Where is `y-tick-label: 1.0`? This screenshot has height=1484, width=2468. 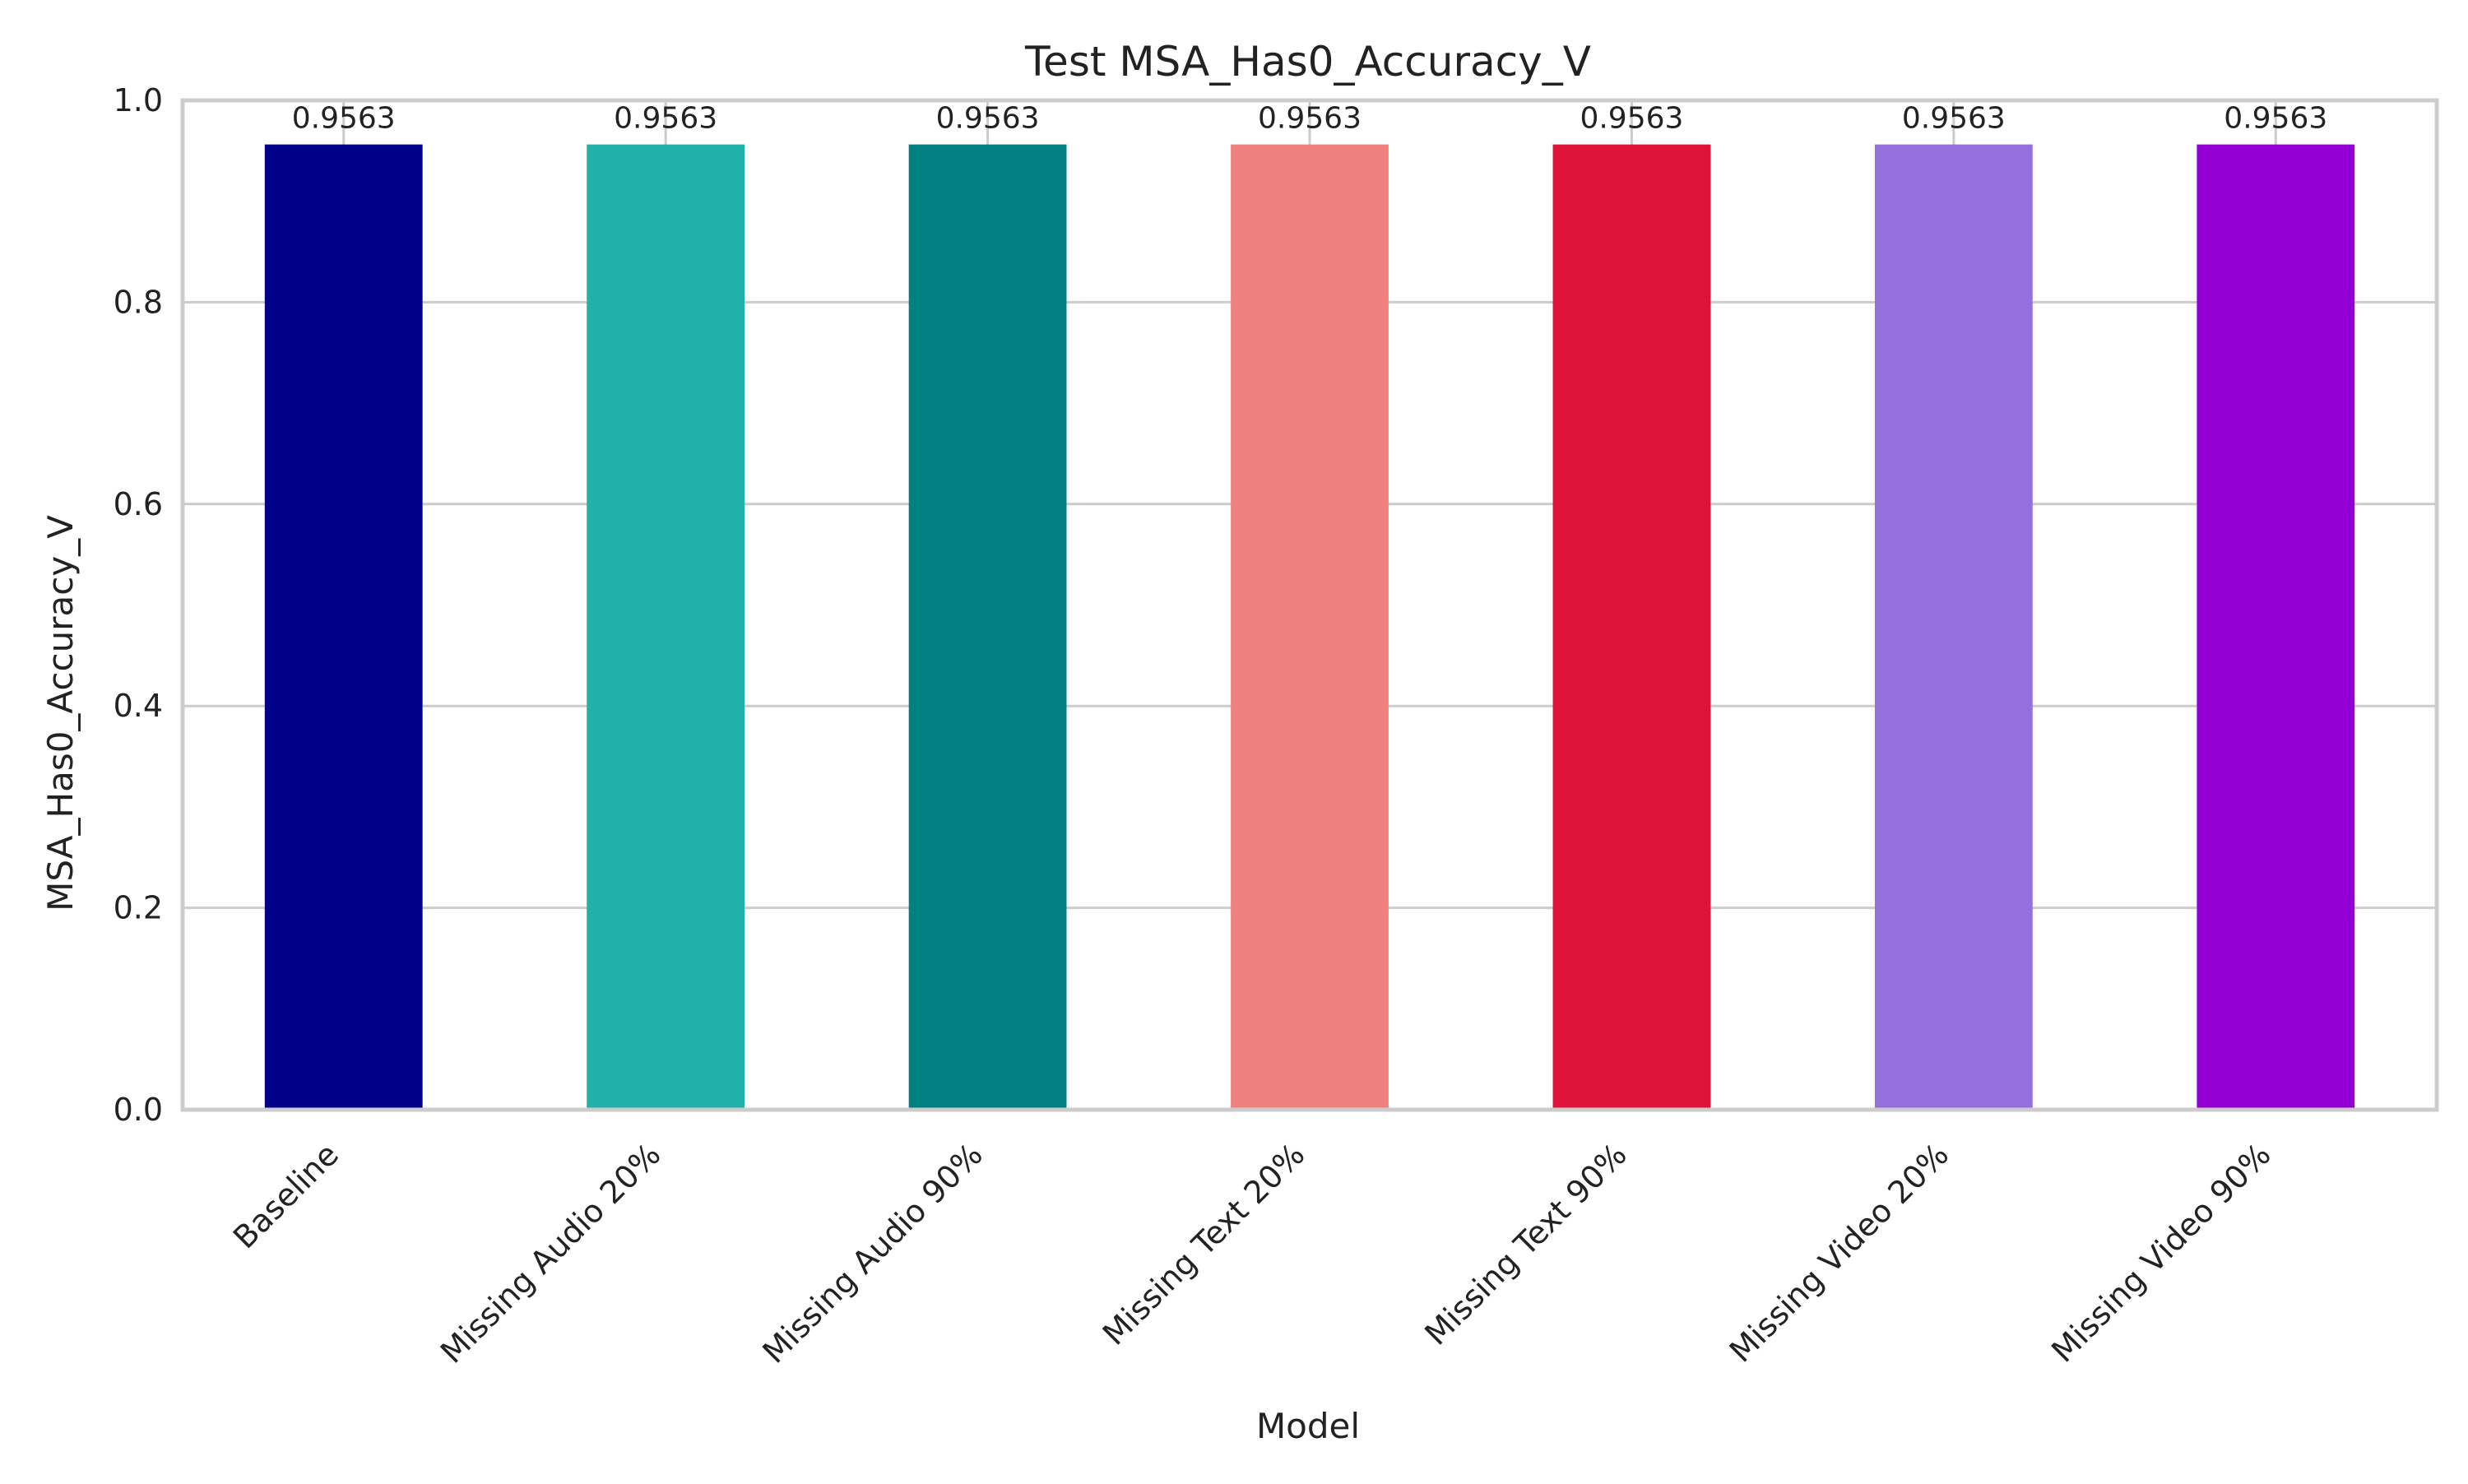 y-tick-label: 1.0 is located at coordinates (138, 100).